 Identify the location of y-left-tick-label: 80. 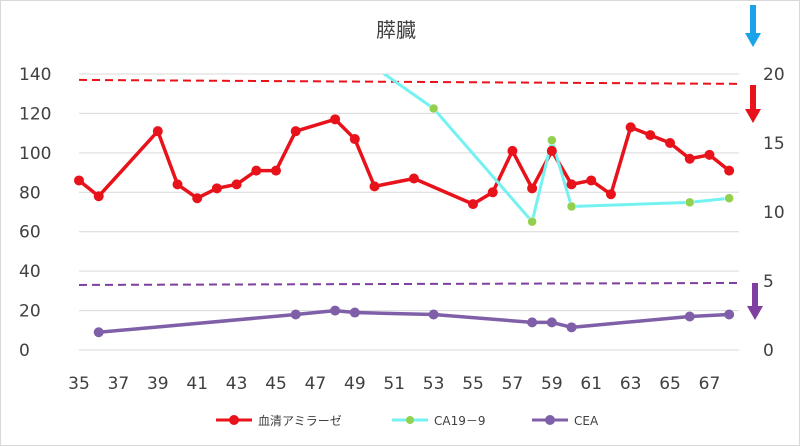
(30, 193).